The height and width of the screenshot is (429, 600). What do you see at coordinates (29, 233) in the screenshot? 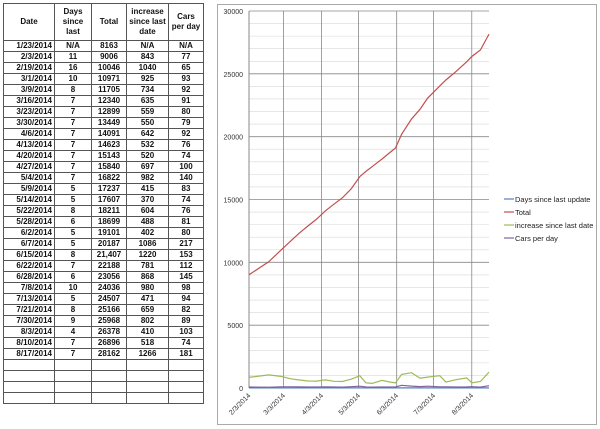
I see `table-cell: 6/2/2014` at bounding box center [29, 233].